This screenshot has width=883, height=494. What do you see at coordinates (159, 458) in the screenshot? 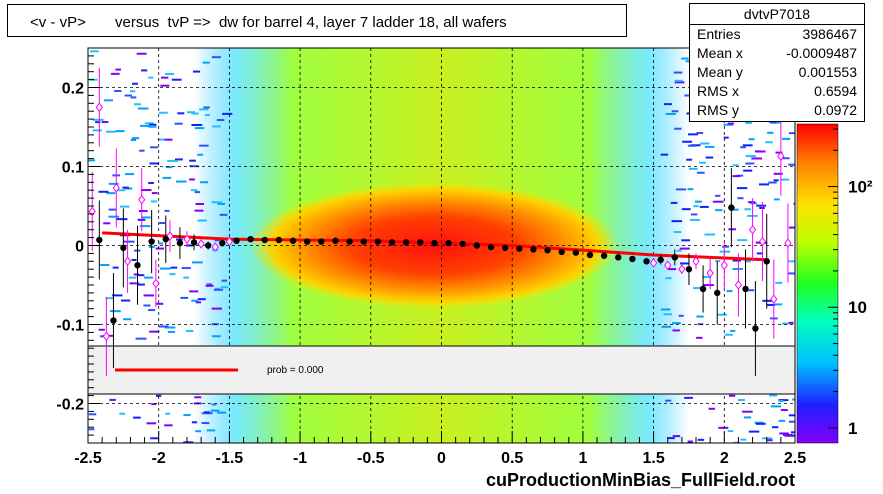
I see `x-tick-label: -2` at bounding box center [159, 458].